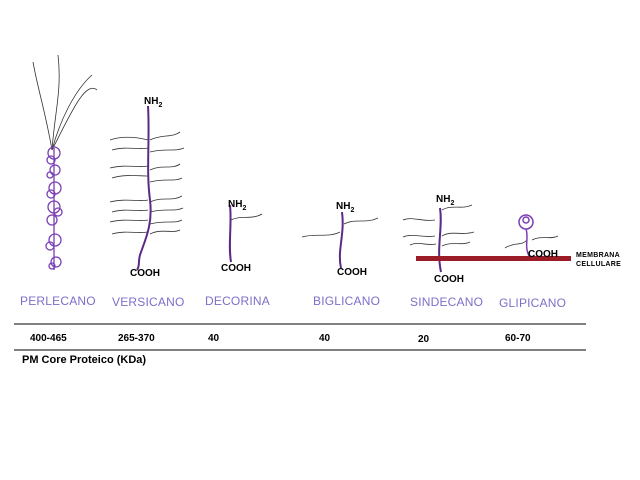  I want to click on versicano-core-protein, so click(144, 188).